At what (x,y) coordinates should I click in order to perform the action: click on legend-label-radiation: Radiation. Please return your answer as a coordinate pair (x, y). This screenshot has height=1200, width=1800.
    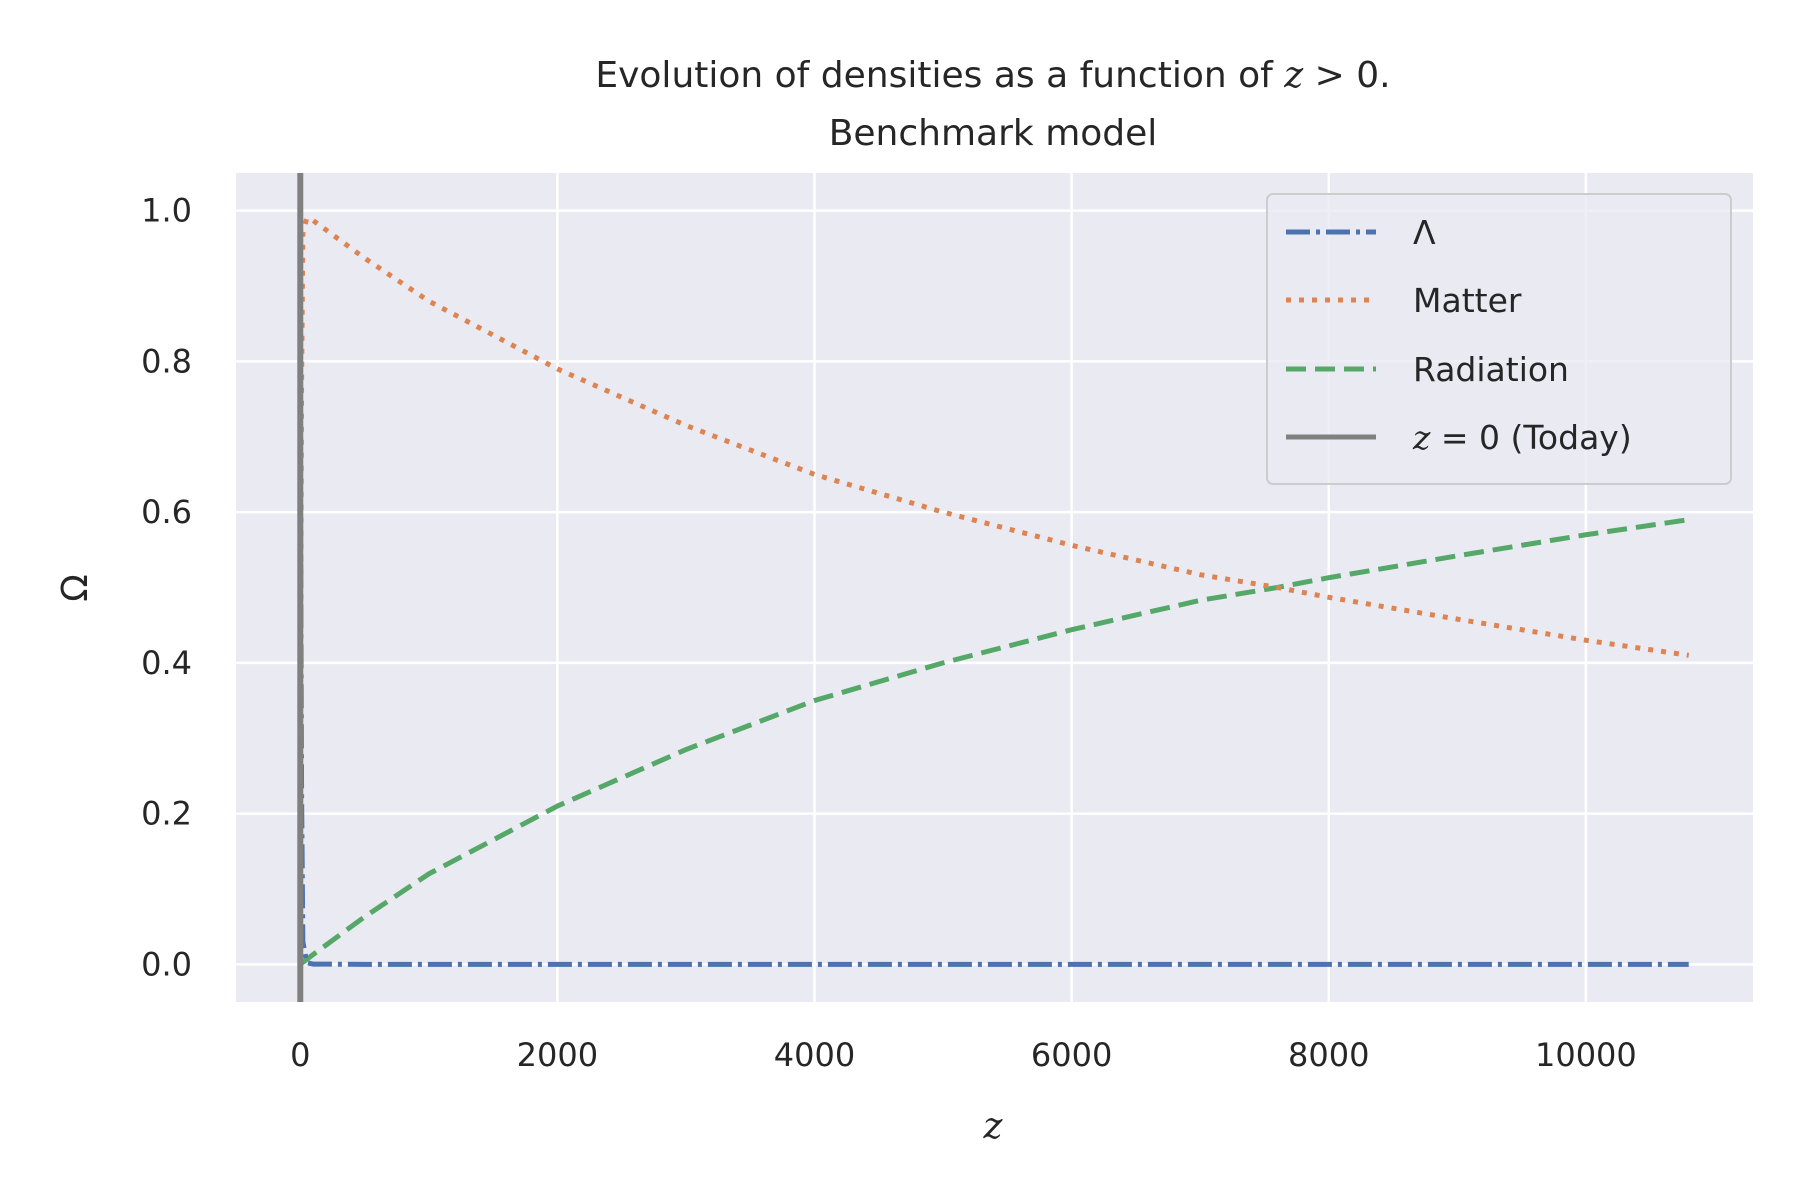
    Looking at the image, I should click on (1491, 369).